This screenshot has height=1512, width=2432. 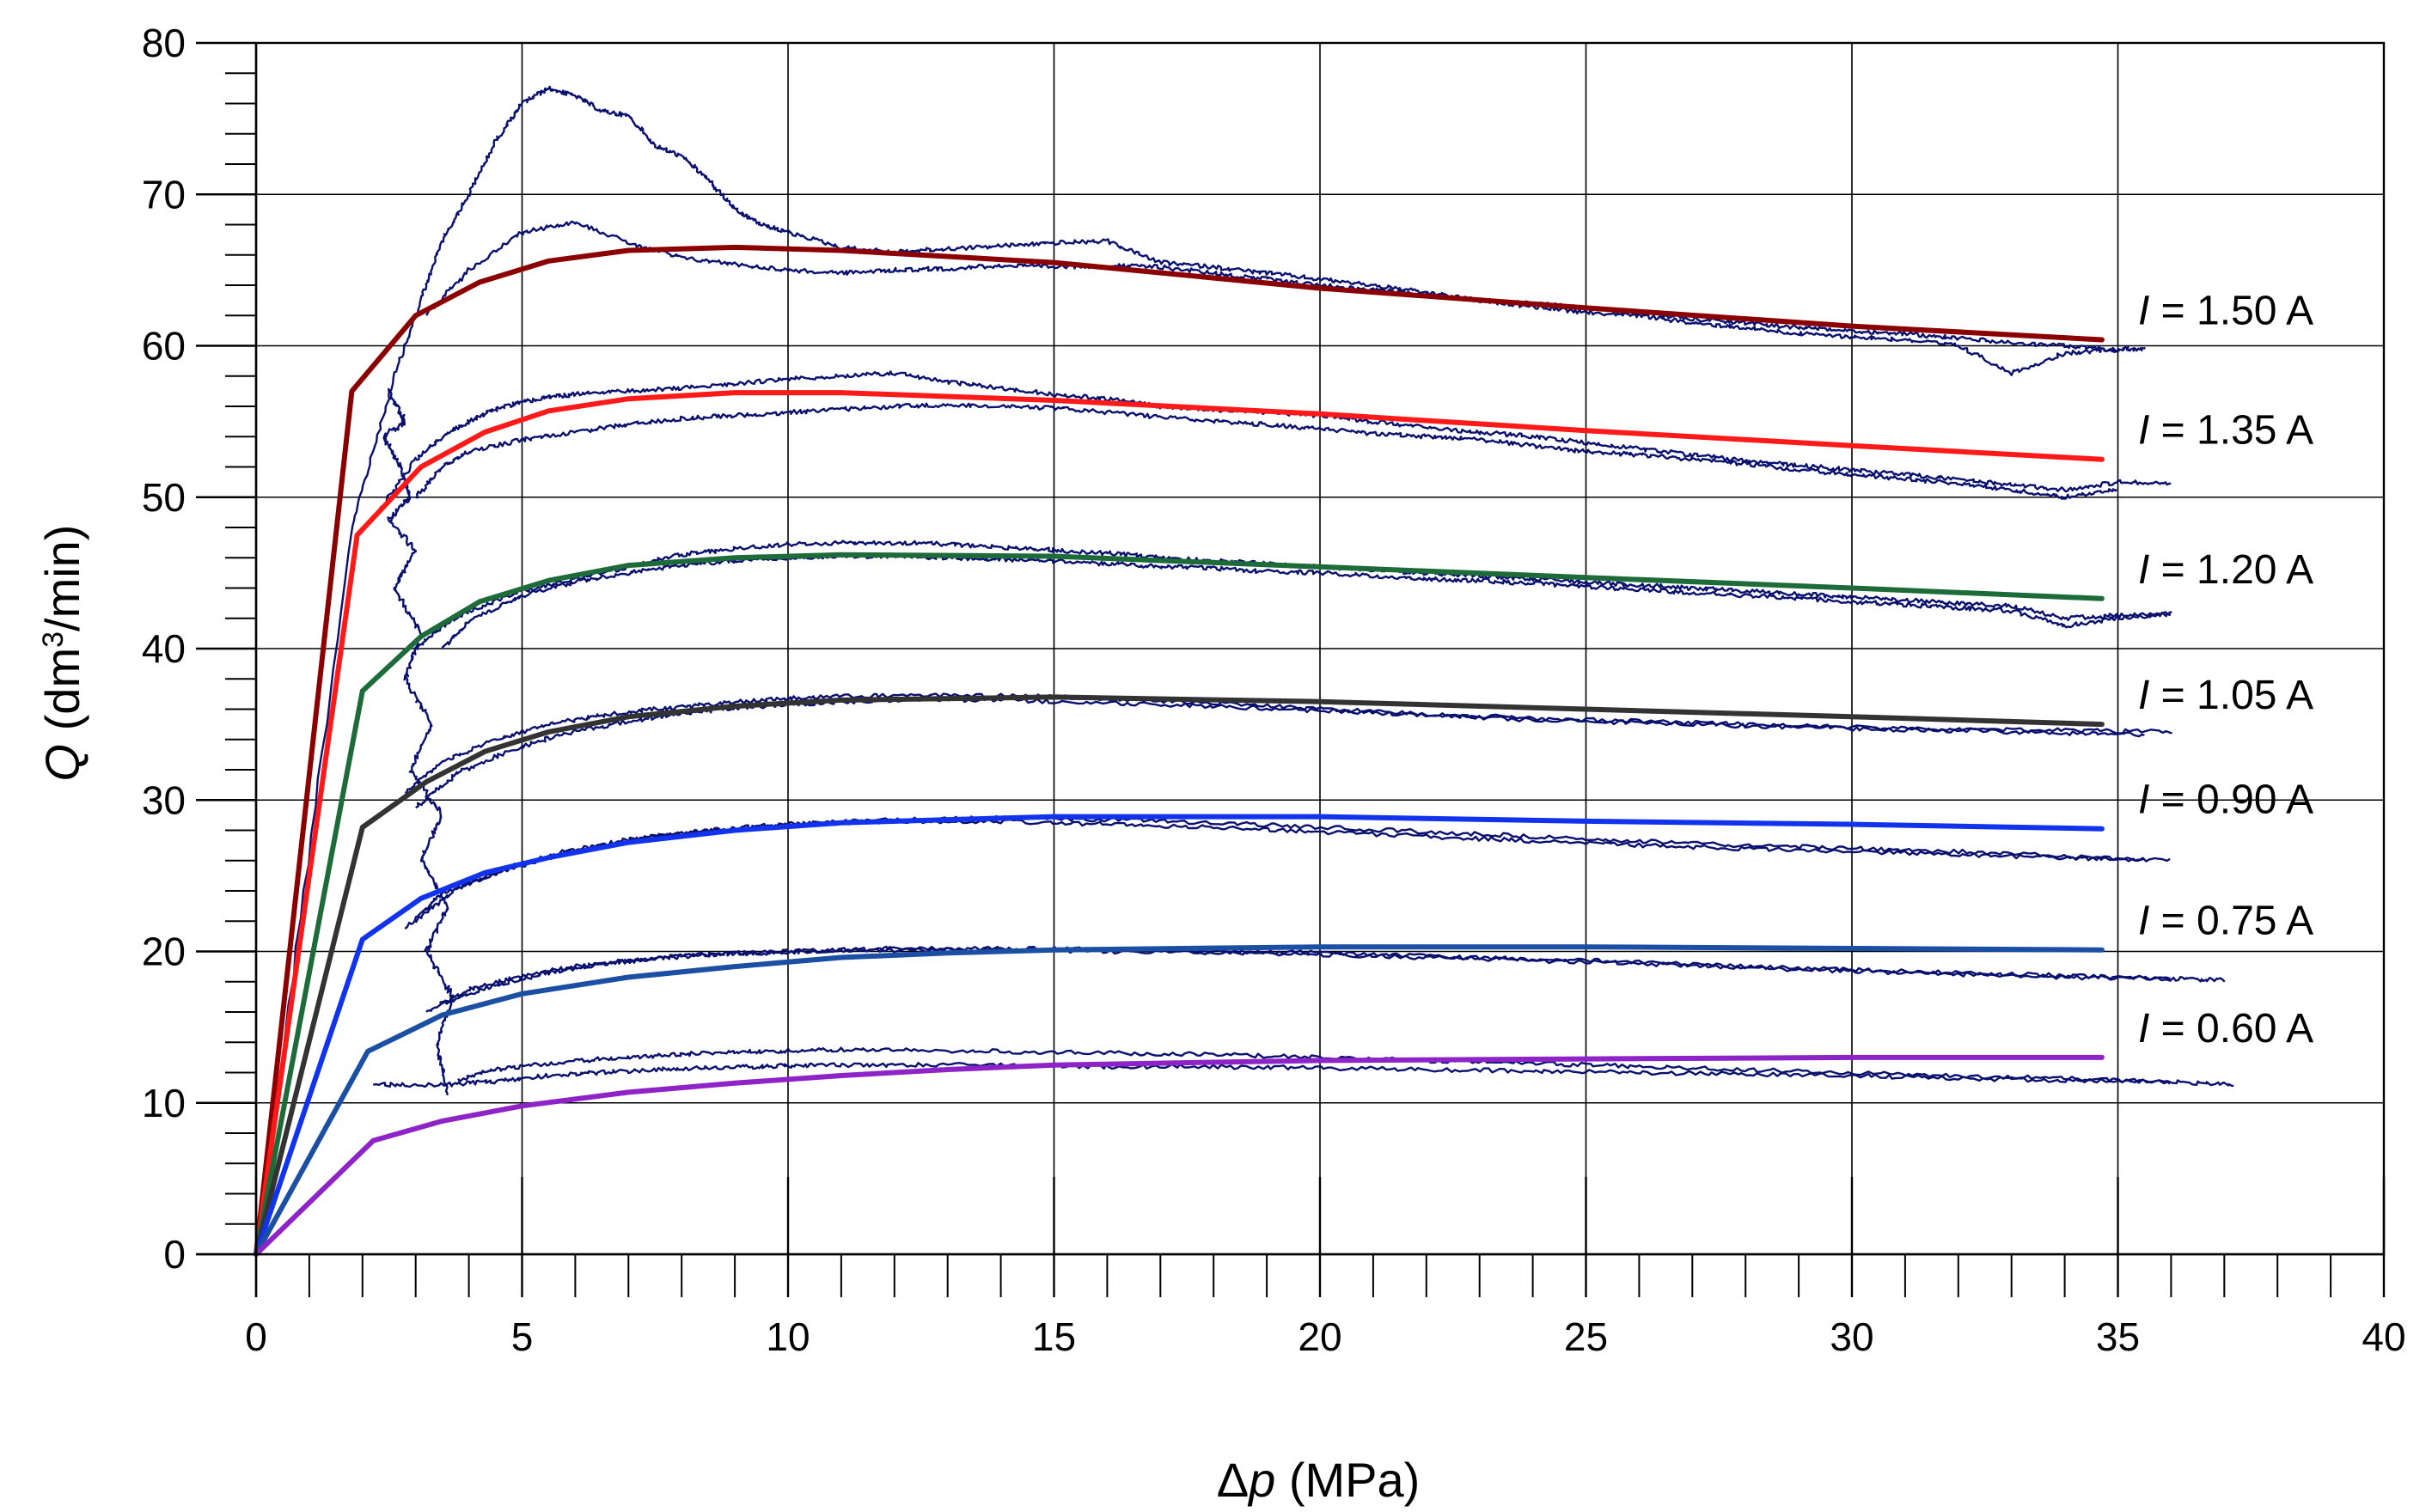 What do you see at coordinates (2231, 695) in the screenshot?
I see `legend-label-value: = 1.05 A` at bounding box center [2231, 695].